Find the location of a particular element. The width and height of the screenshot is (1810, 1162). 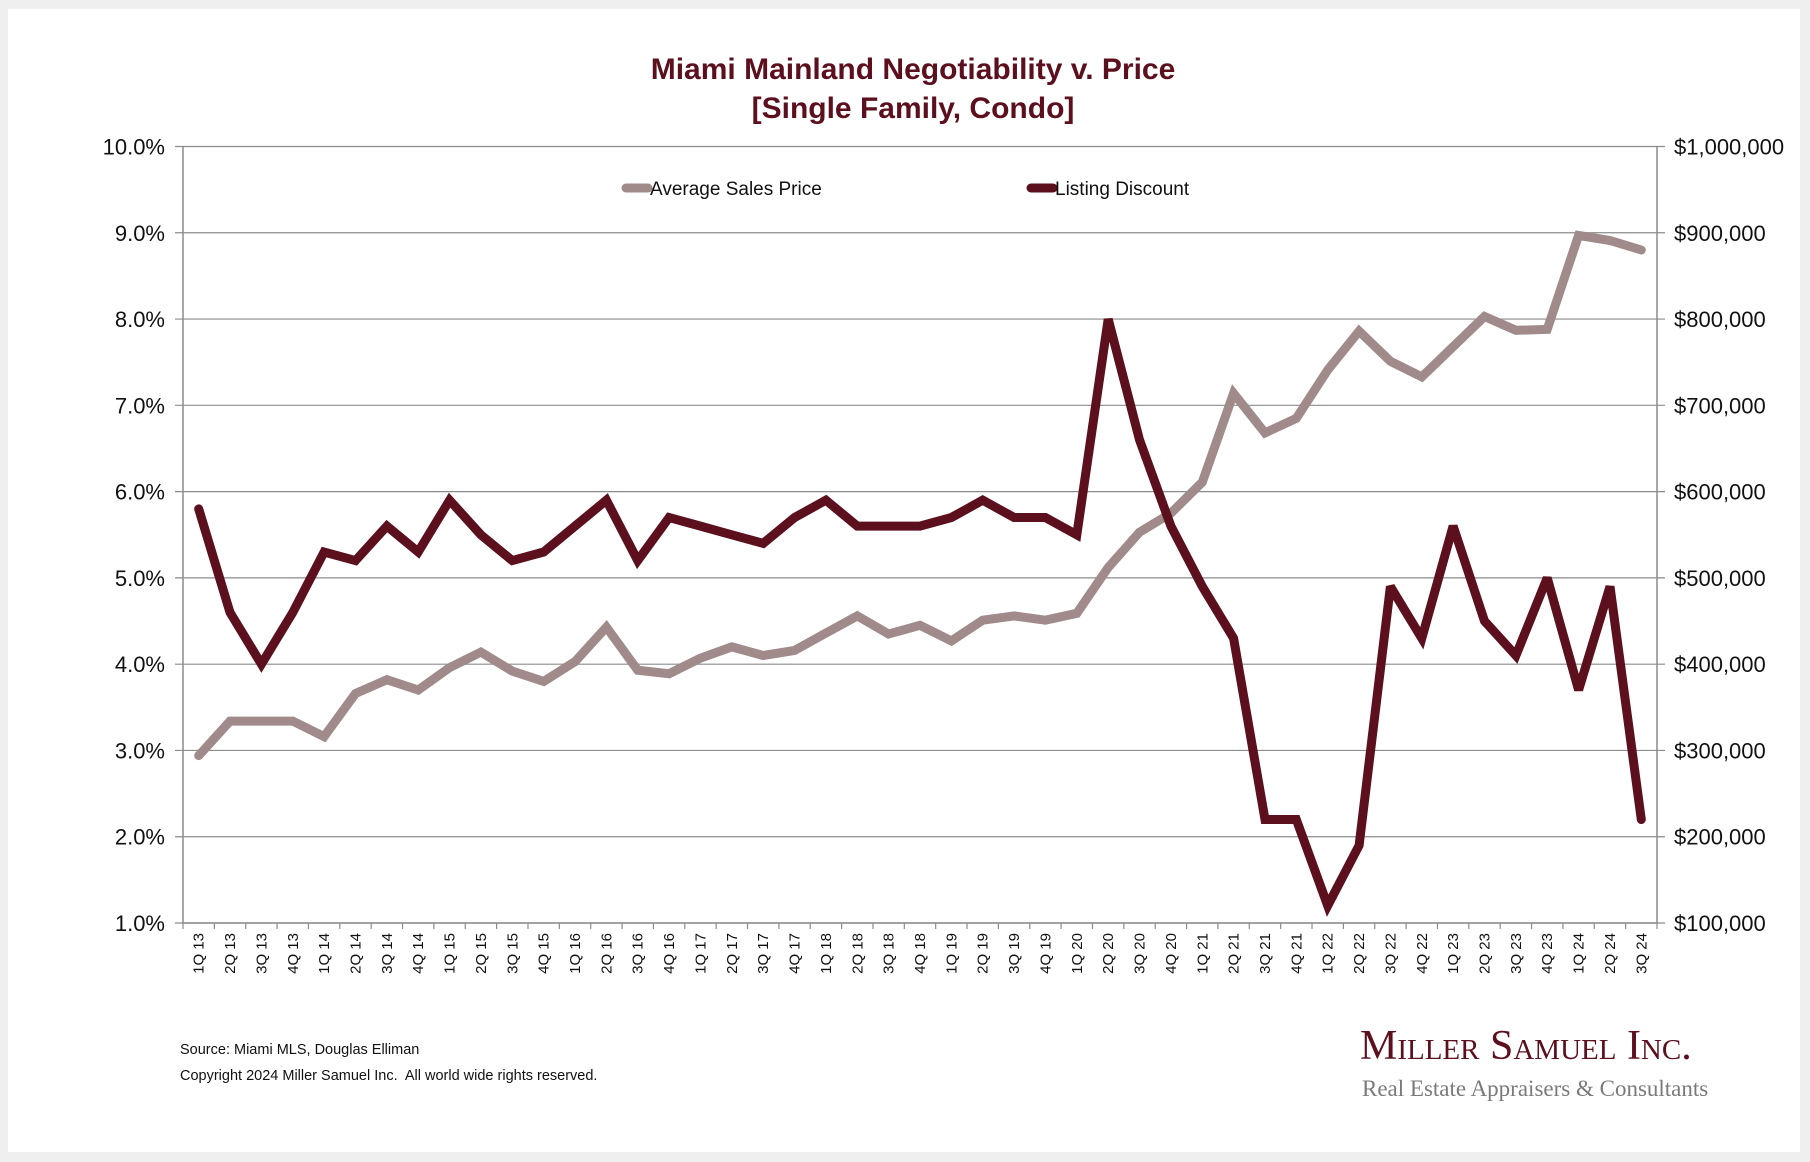

right-tick-label: $700,000 is located at coordinates (1720, 405).